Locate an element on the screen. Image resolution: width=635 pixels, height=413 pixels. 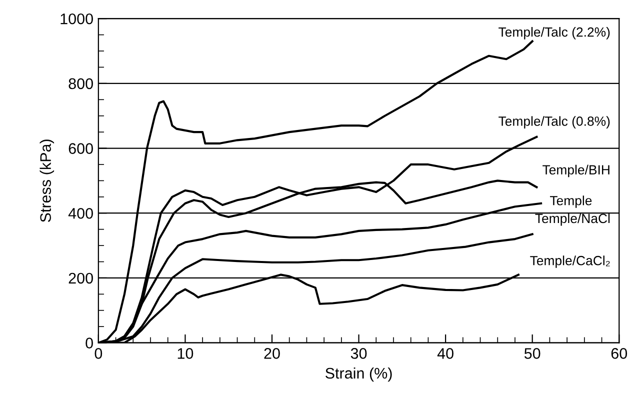
x-tick-label: 50 is located at coordinates (532, 353).